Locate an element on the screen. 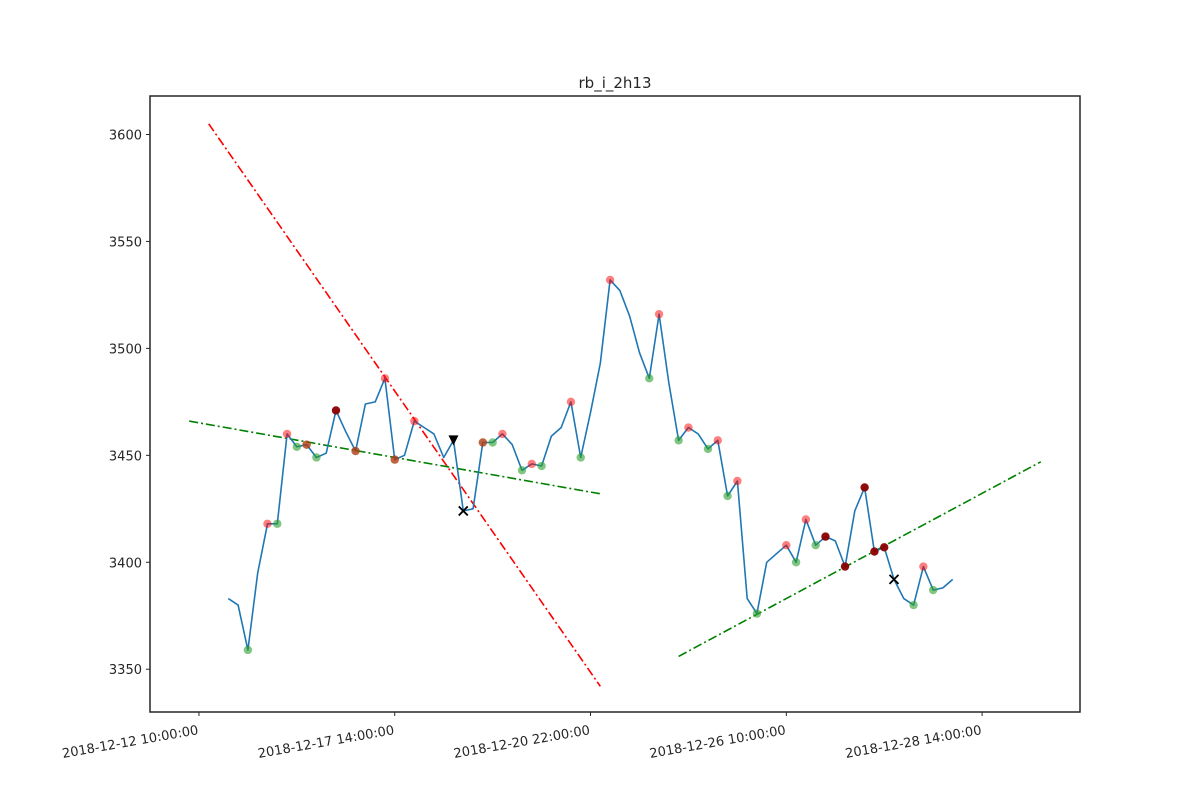 The image size is (1200, 800). y-tick-label-3450: 3450 is located at coordinates (125, 456).